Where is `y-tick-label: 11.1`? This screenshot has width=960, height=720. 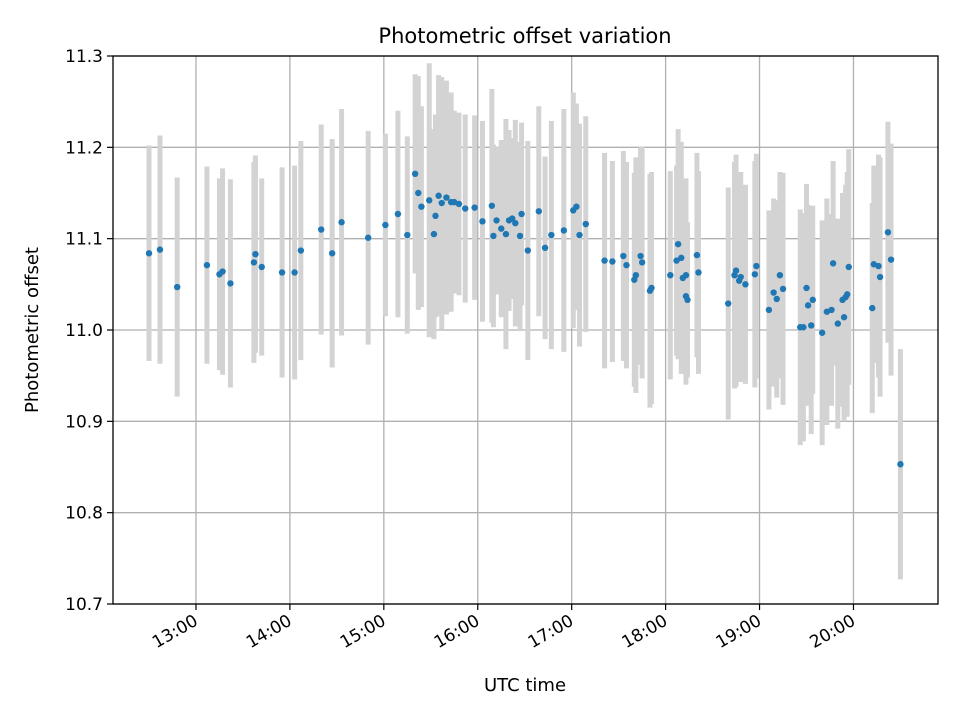 y-tick-label: 11.1 is located at coordinates (84, 240).